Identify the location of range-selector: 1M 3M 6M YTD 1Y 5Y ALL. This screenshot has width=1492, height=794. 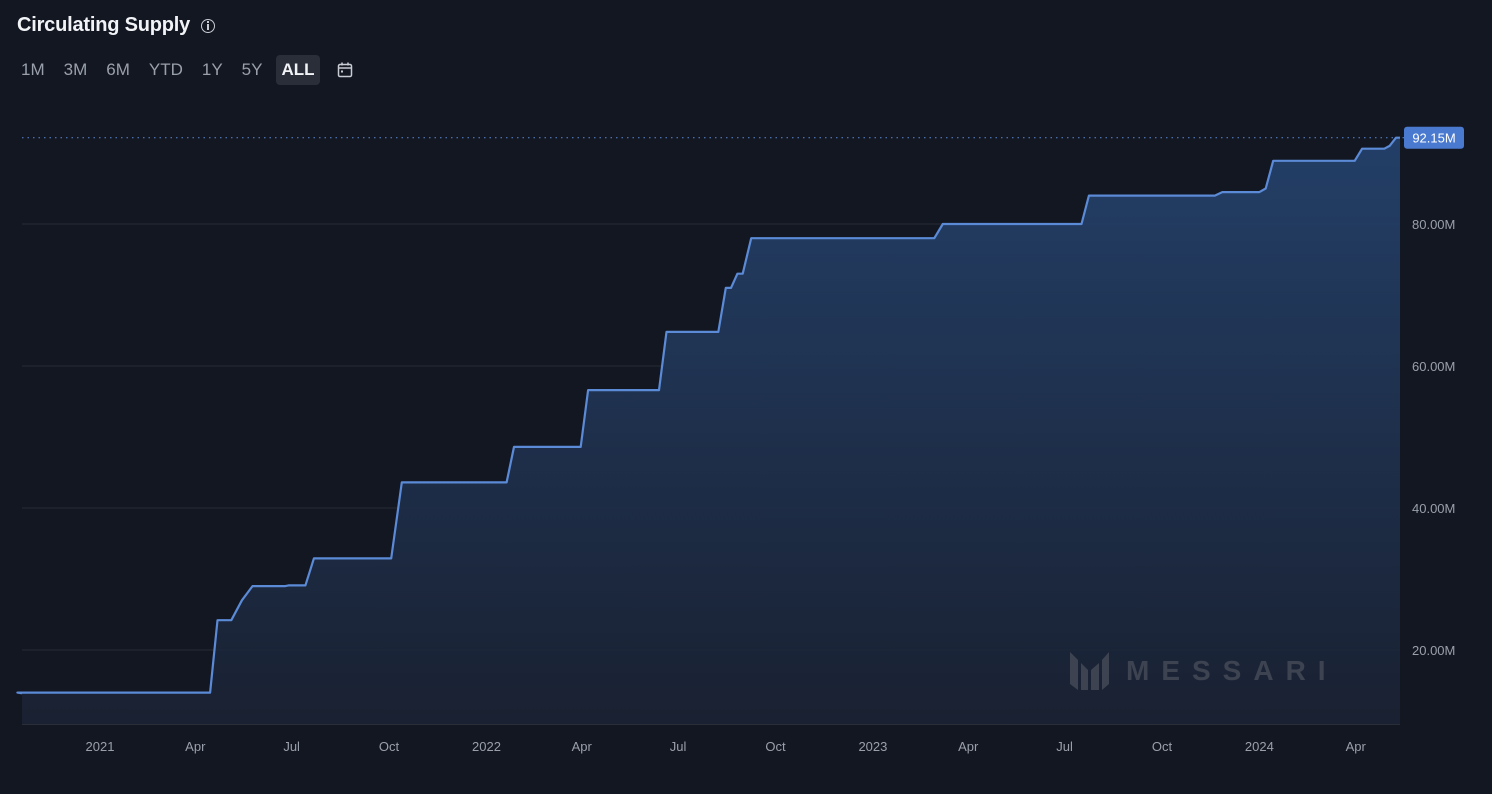
(184, 70).